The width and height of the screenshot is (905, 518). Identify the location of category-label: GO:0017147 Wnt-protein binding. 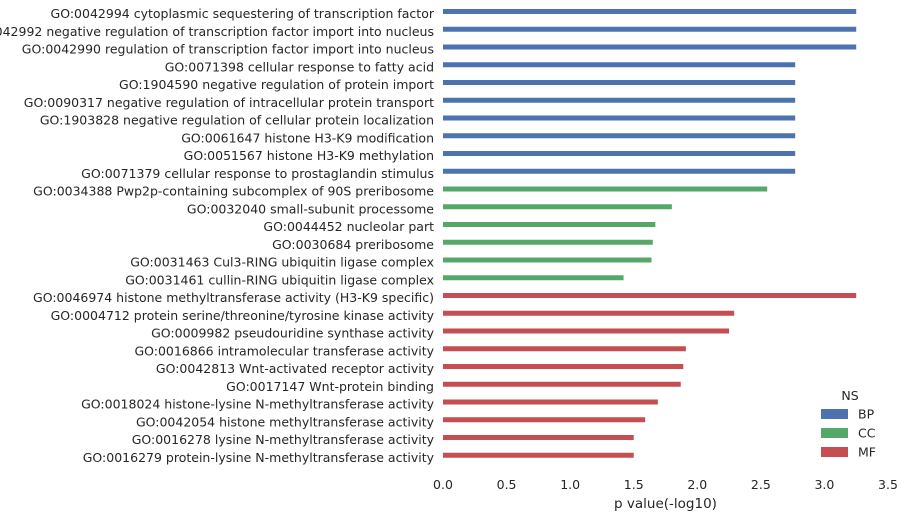
(330, 386).